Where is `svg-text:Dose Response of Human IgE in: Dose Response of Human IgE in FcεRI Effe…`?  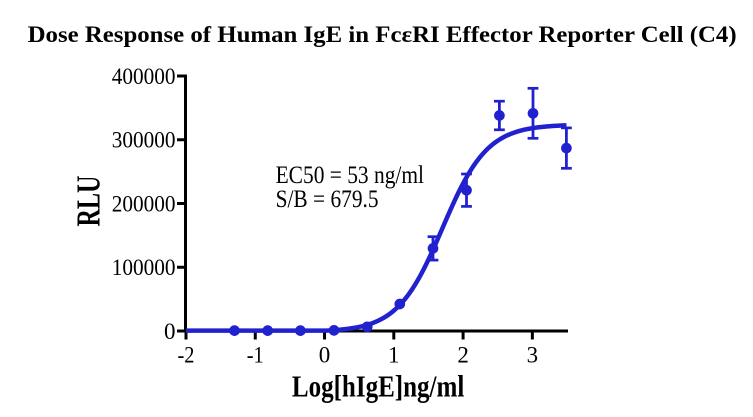 svg-text:Dose Response of Human IgE in: Dose Response of Human IgE in FcεRI Effe… is located at coordinates (382, 35).